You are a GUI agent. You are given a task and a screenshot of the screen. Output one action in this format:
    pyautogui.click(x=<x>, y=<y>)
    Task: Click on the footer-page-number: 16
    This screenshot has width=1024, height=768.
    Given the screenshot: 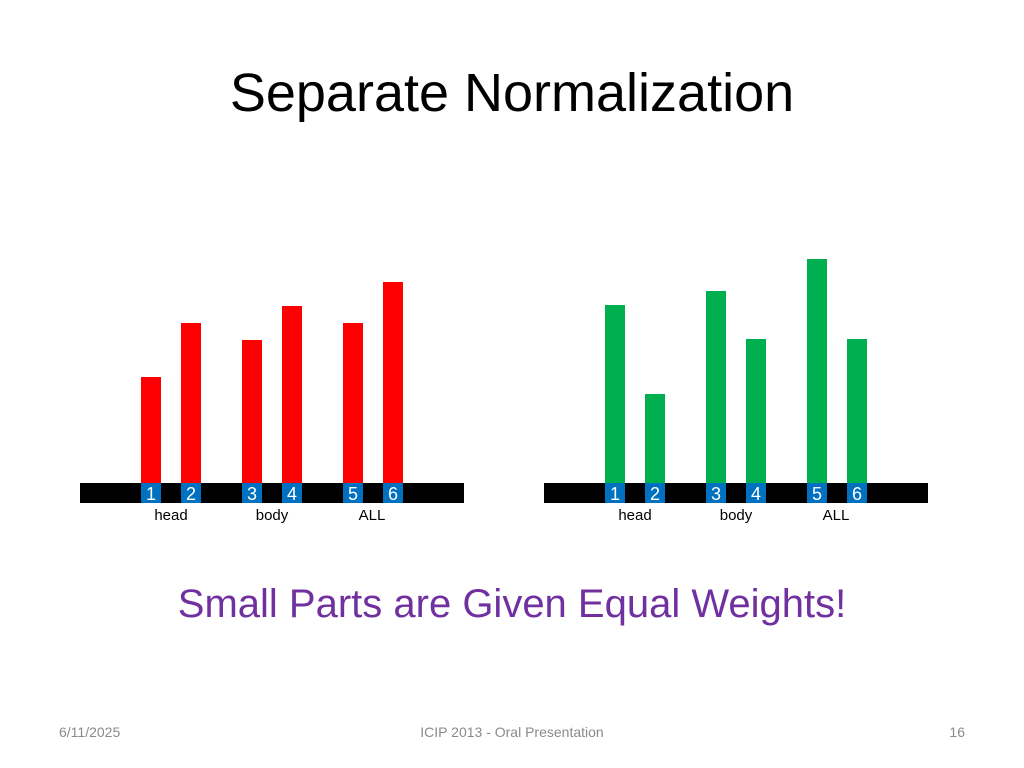 What is the action you would take?
    pyautogui.click(x=957, y=732)
    